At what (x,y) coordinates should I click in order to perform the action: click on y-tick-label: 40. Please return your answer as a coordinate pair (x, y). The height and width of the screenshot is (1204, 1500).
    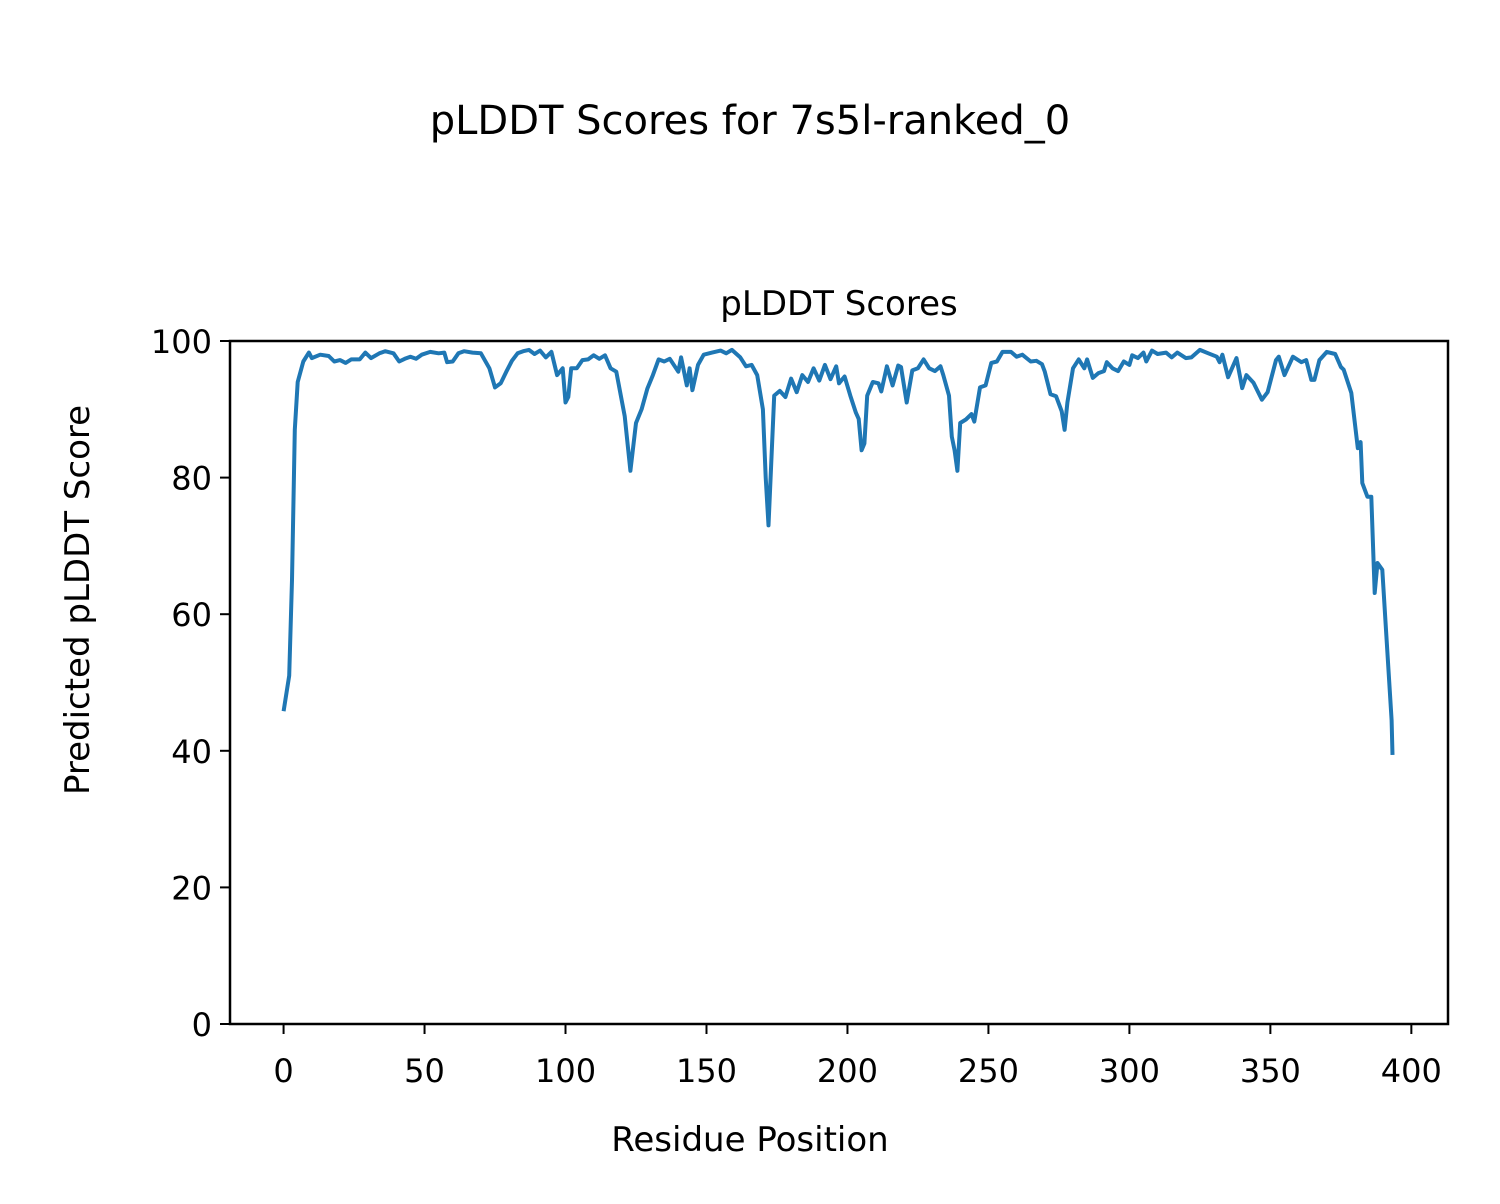
    Looking at the image, I should click on (191, 752).